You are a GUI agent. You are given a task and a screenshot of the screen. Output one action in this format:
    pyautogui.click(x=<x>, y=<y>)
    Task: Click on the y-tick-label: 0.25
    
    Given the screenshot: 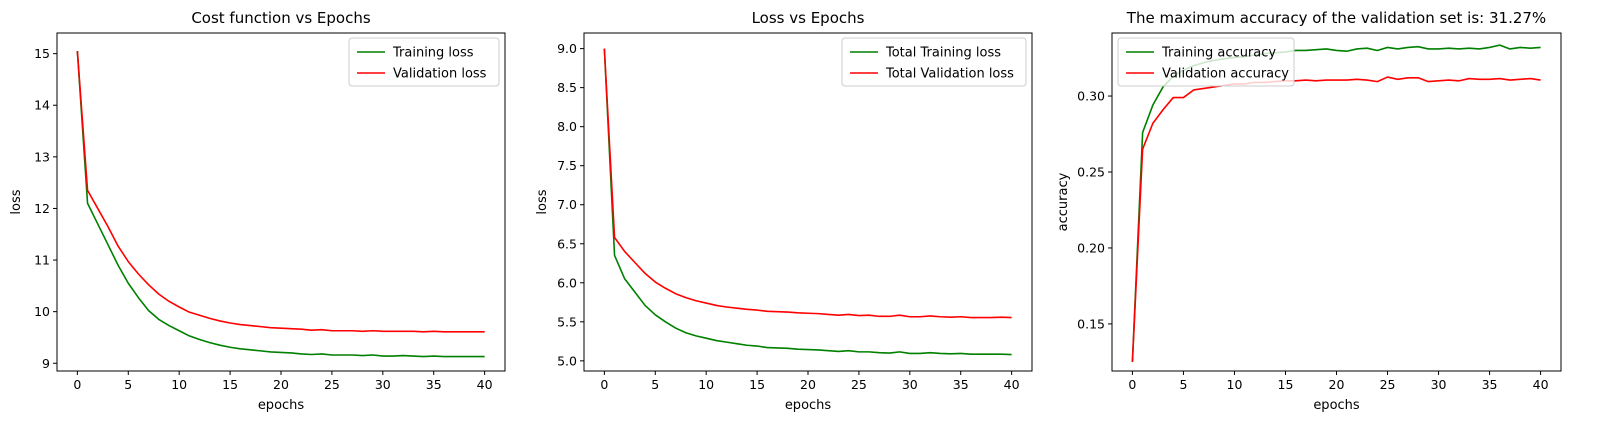 What is the action you would take?
    pyautogui.click(x=1091, y=171)
    